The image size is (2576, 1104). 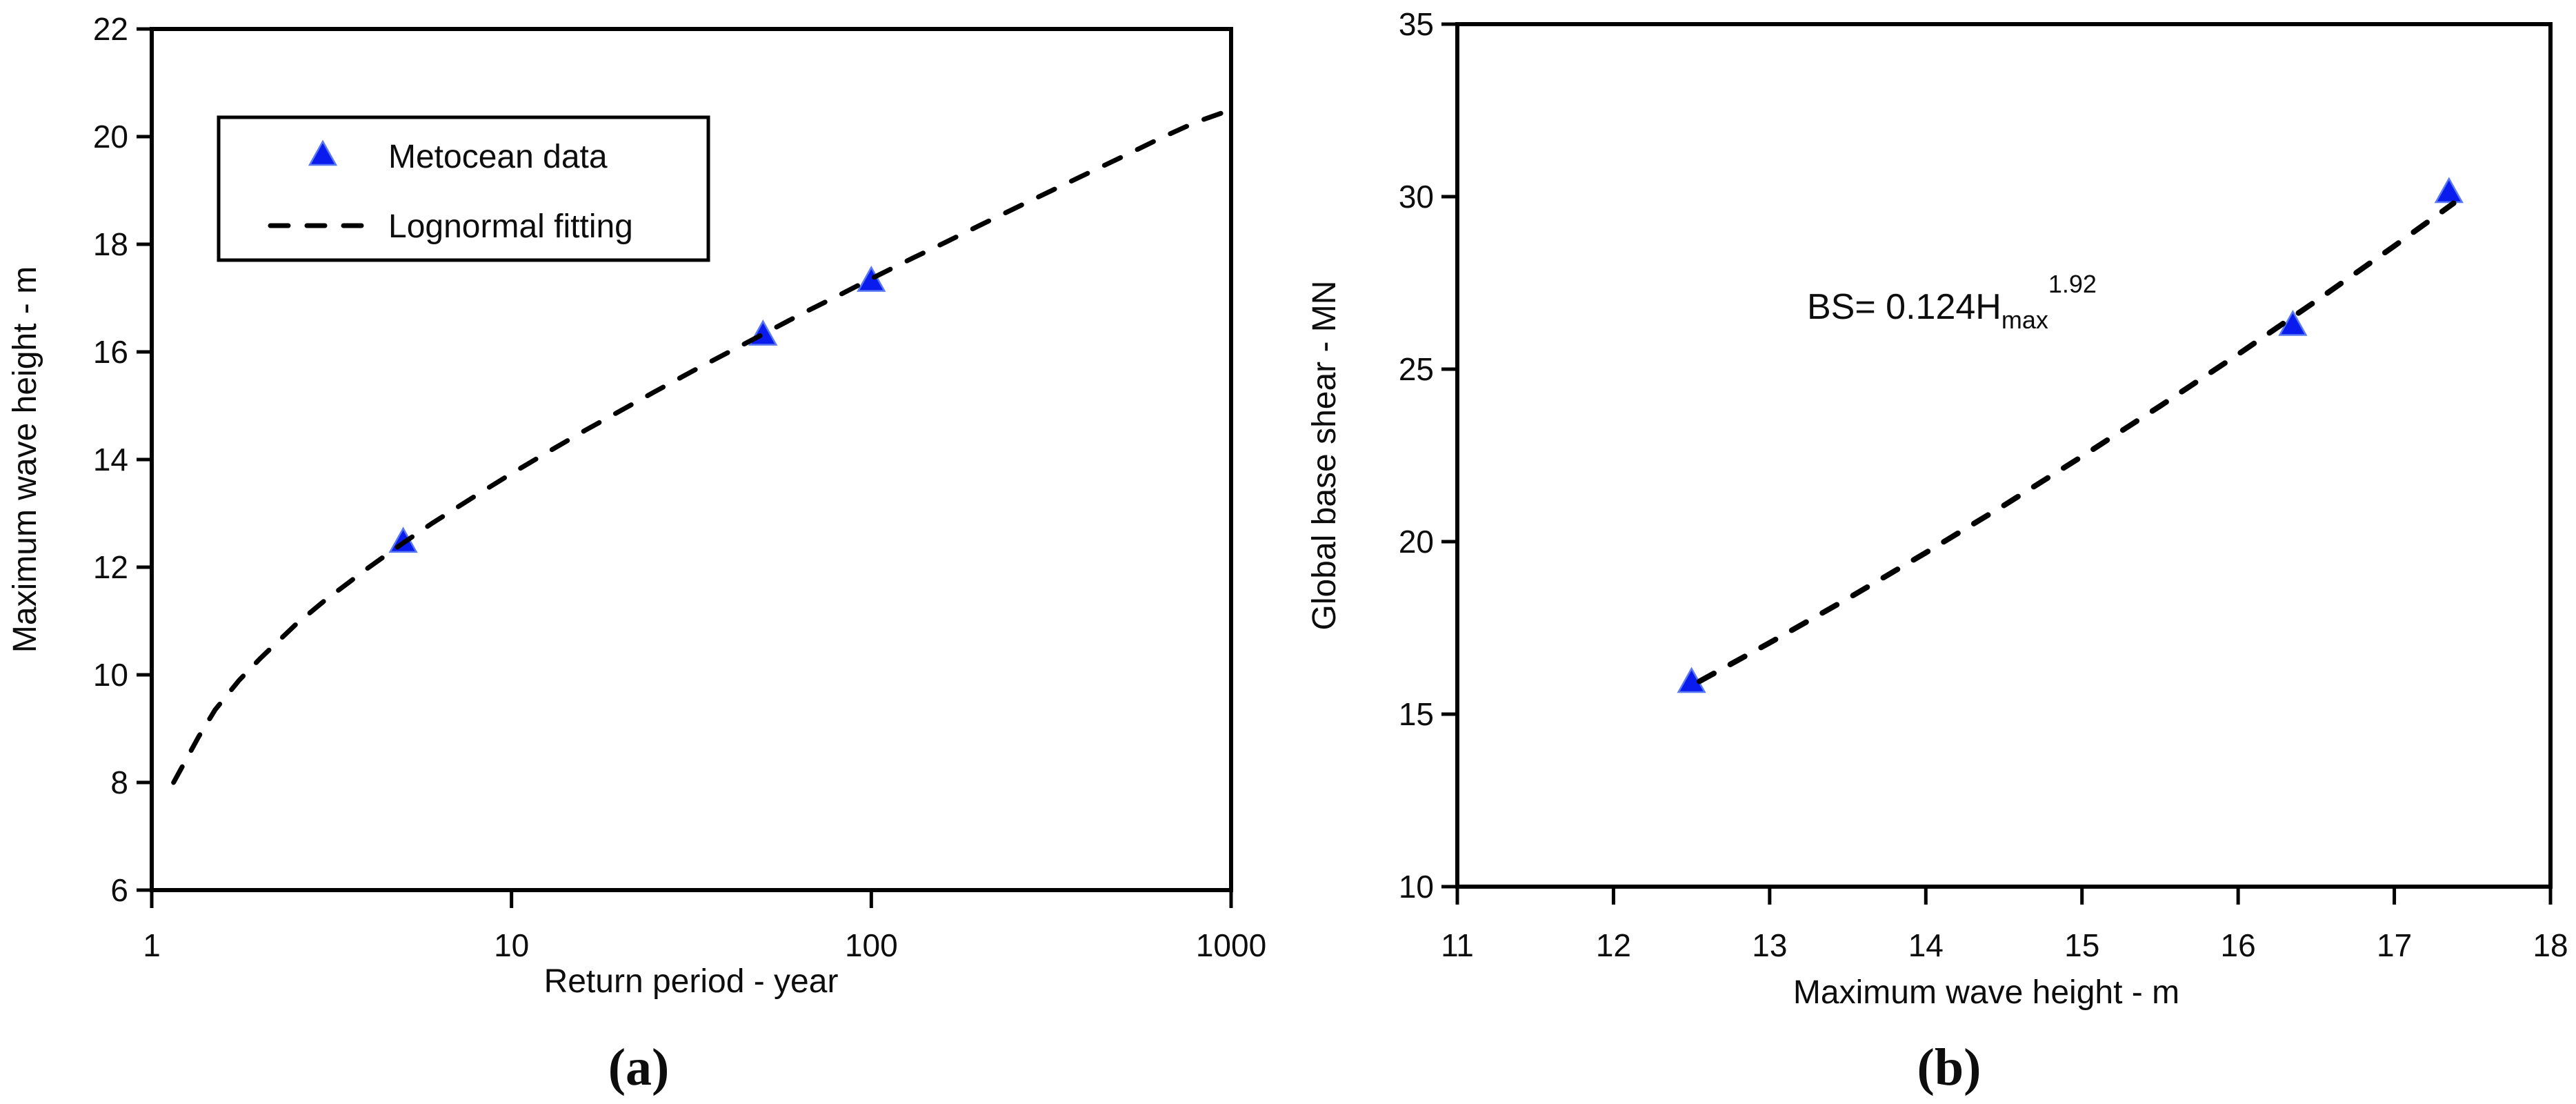 What do you see at coordinates (498, 157) in the screenshot?
I see `legend-label-metocean: Metocean data` at bounding box center [498, 157].